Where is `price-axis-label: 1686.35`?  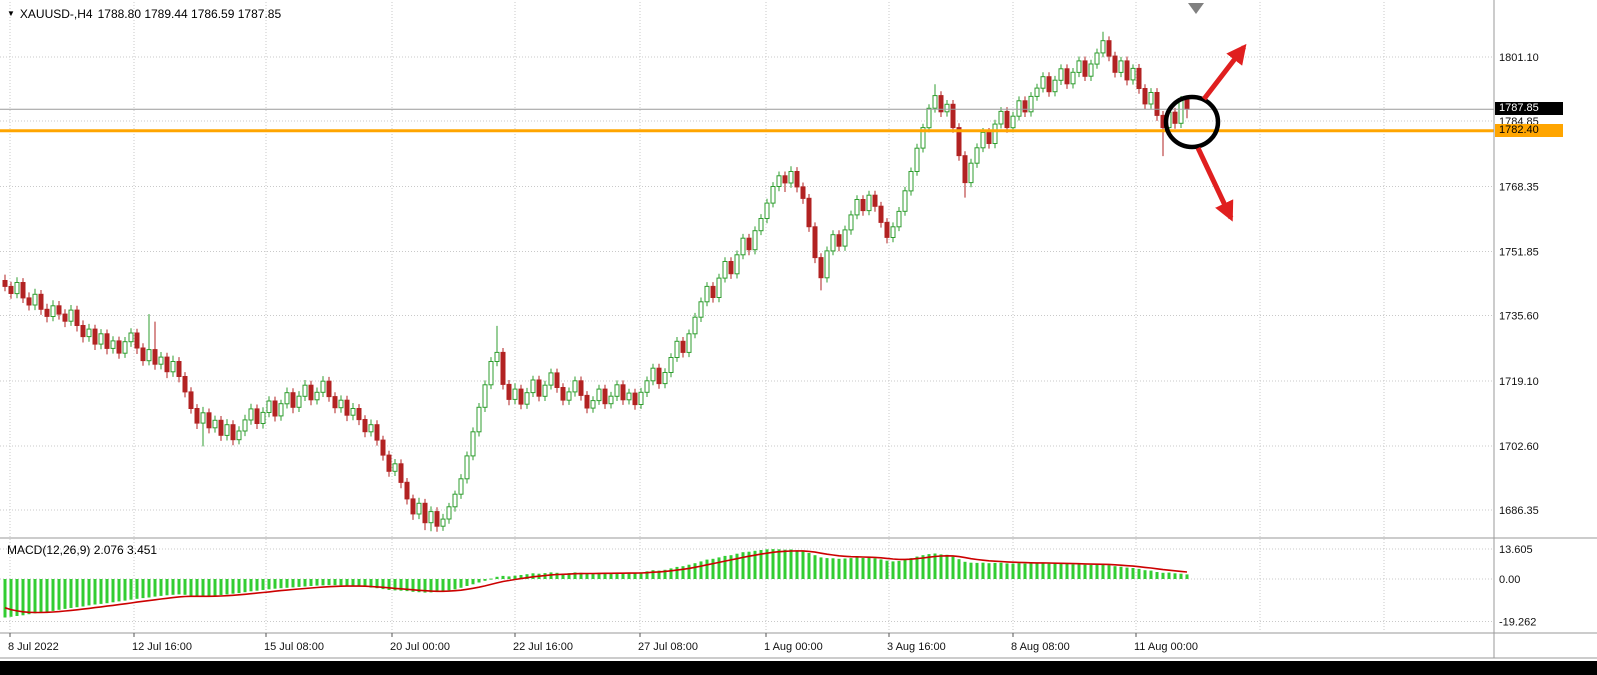 price-axis-label: 1686.35 is located at coordinates (1519, 511).